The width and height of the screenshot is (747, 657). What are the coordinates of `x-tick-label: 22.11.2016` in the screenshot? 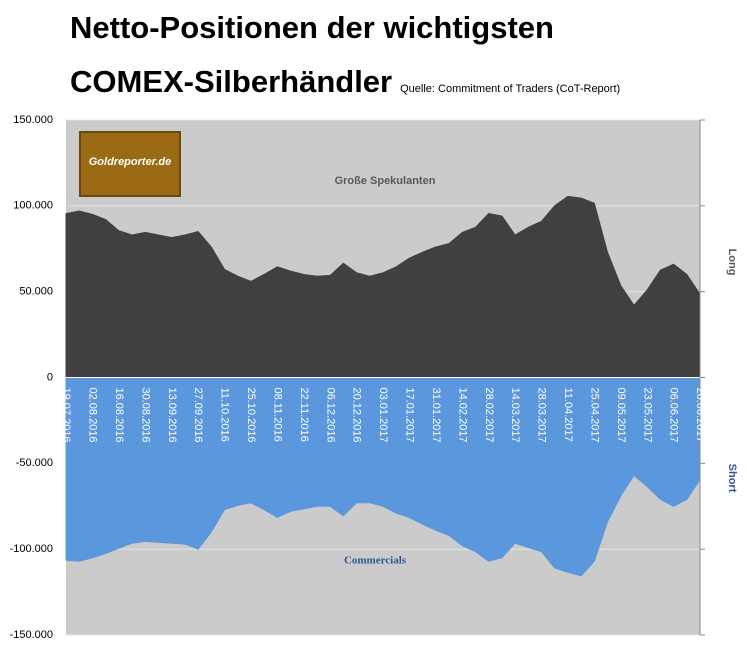 It's located at (304, 415).